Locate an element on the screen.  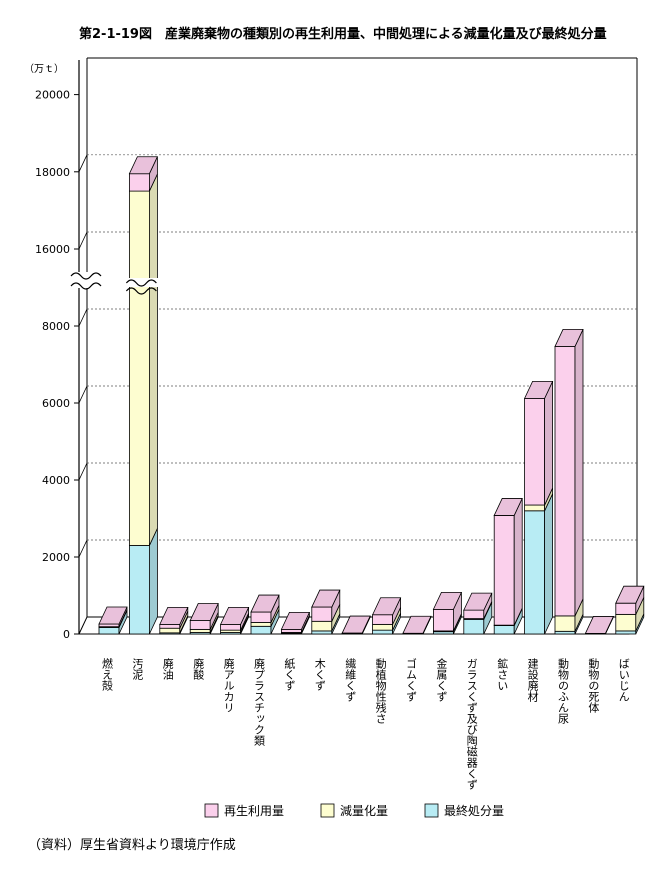
category-label: 汚泥 is located at coordinates (137, 669).